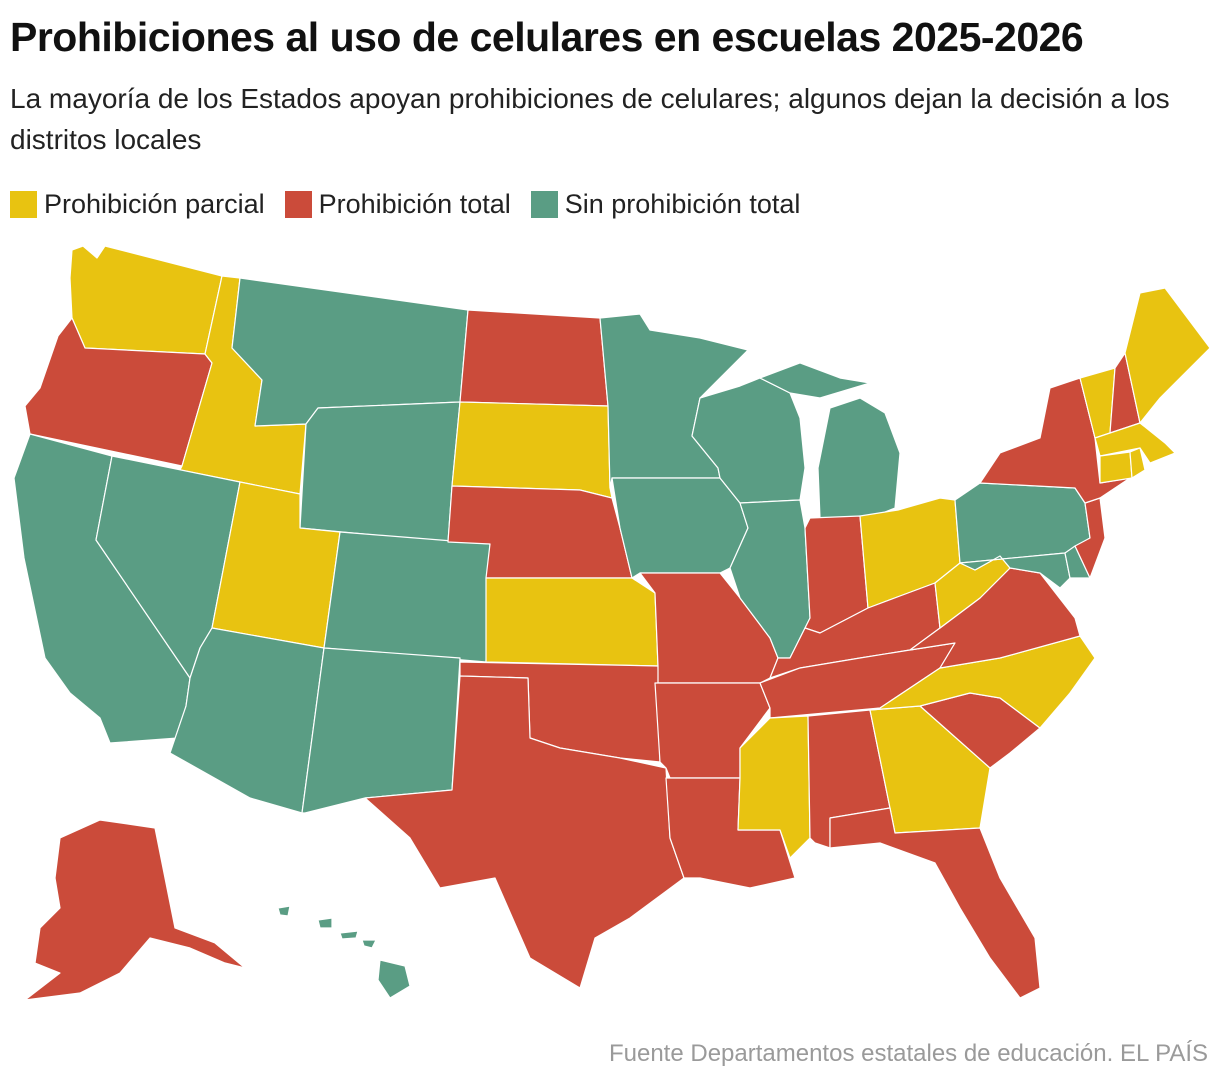 This screenshot has width=1220, height=1084. Describe the element at coordinates (118, 392) in the screenshot. I see `state-OR` at that location.